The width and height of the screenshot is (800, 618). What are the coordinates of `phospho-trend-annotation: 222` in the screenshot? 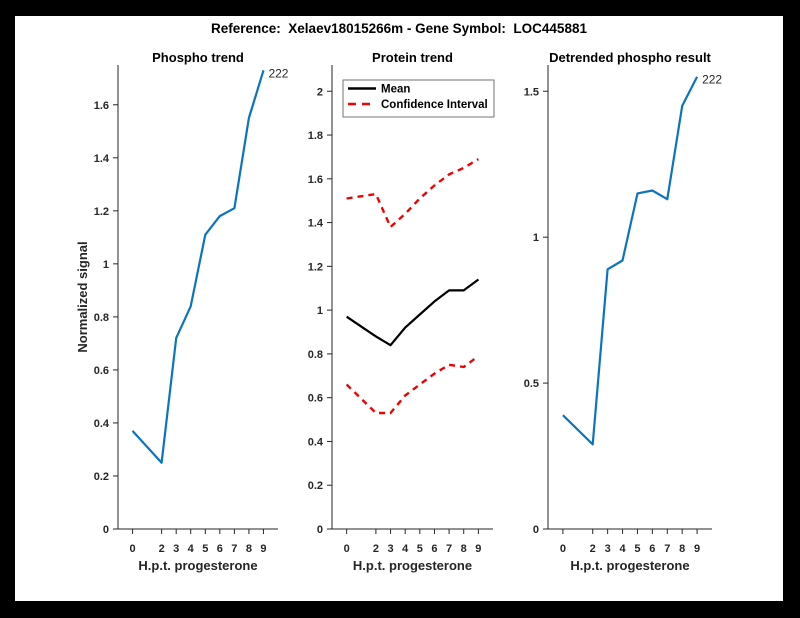 It's located at (278, 73).